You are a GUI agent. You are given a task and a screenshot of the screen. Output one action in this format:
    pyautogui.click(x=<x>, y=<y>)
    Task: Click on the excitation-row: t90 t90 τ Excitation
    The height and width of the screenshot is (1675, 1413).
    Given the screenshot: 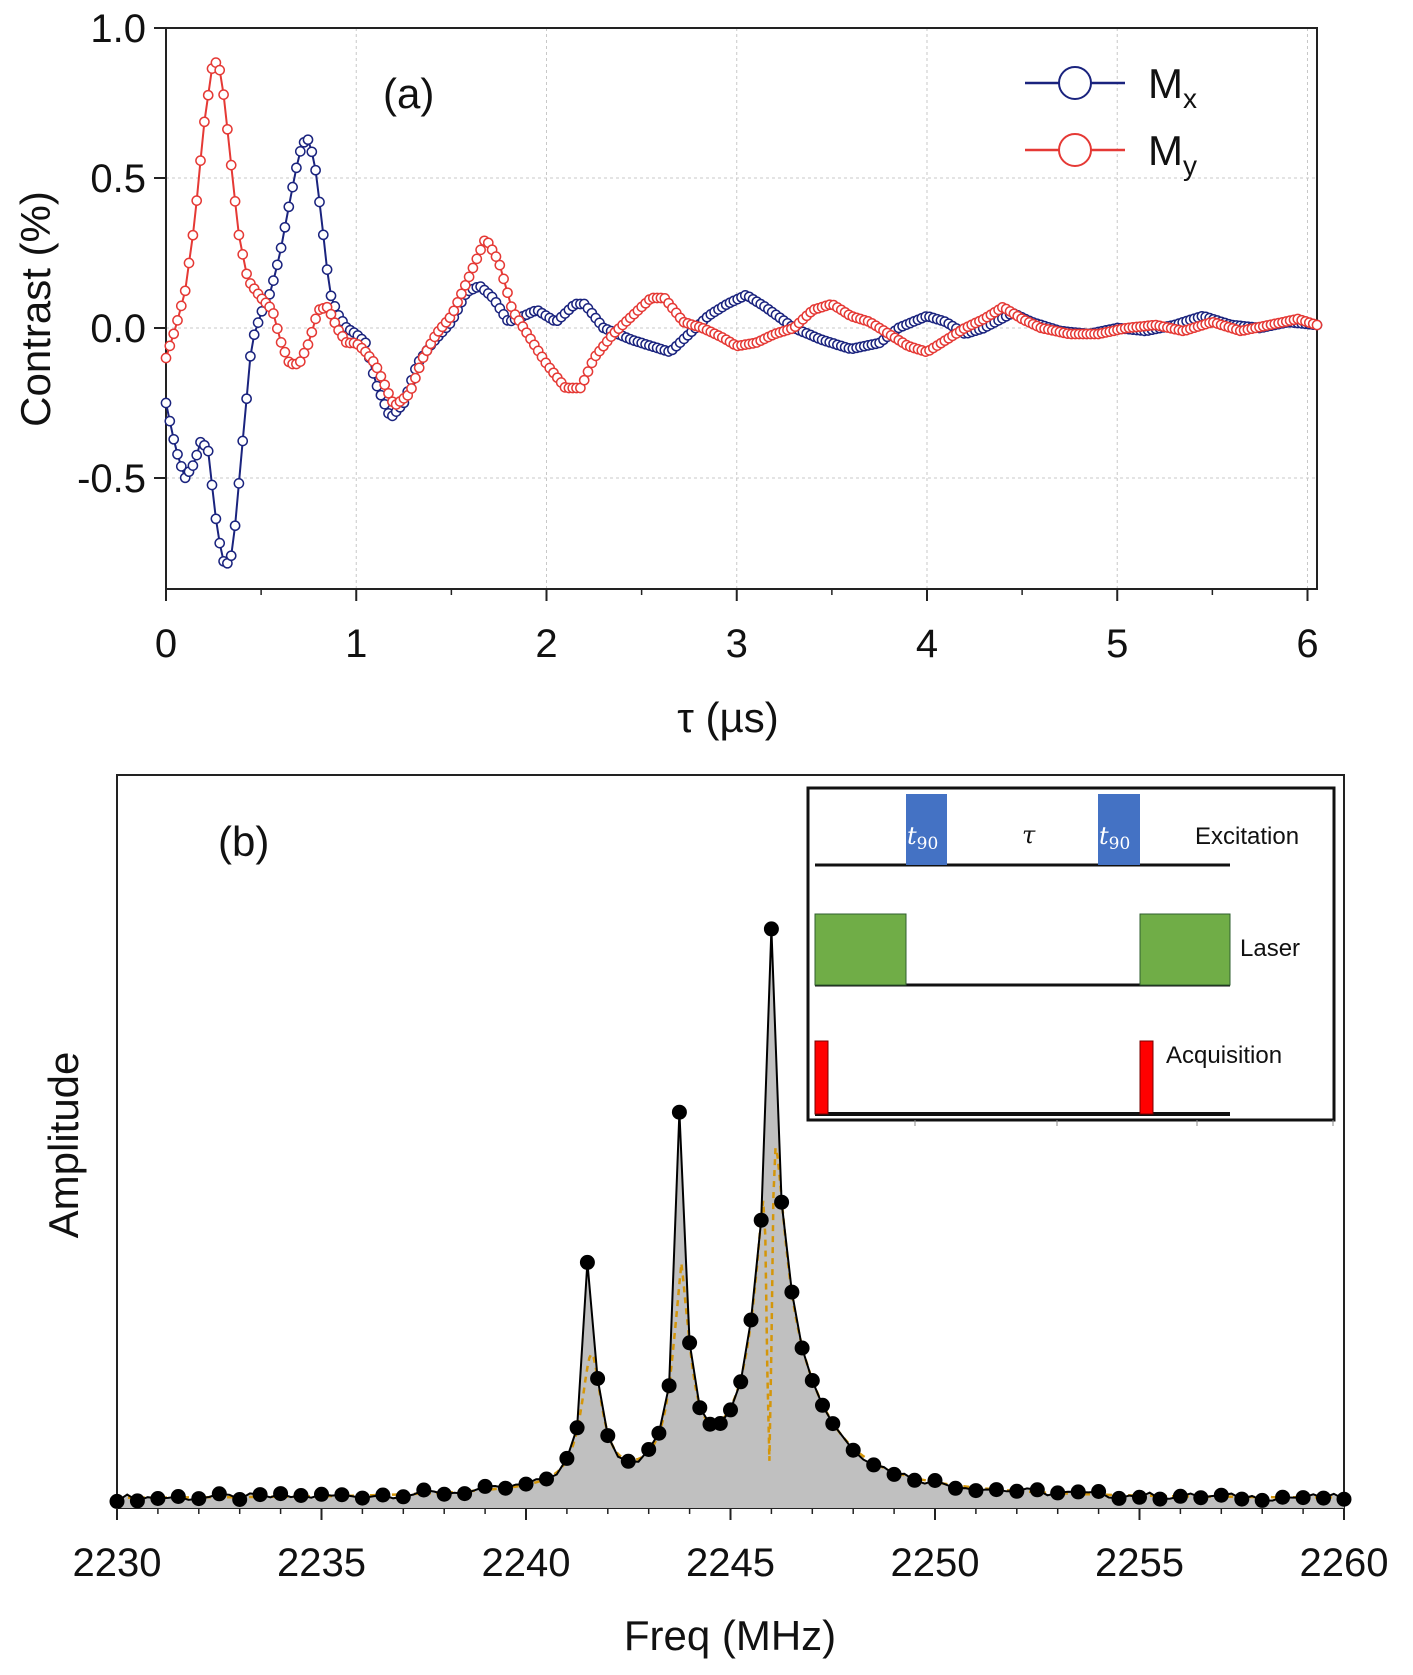 What is the action you would take?
    pyautogui.click(x=1057, y=830)
    